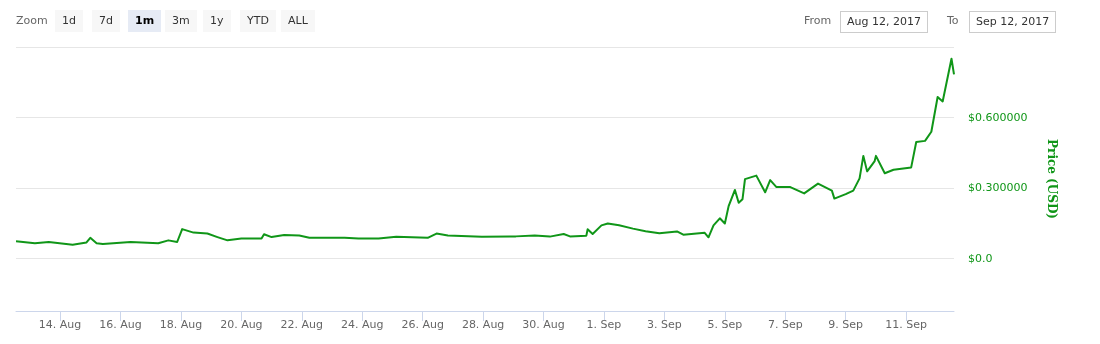  Describe the element at coordinates (60, 324) in the screenshot. I see `x-tick-label: 14. Aug` at that location.